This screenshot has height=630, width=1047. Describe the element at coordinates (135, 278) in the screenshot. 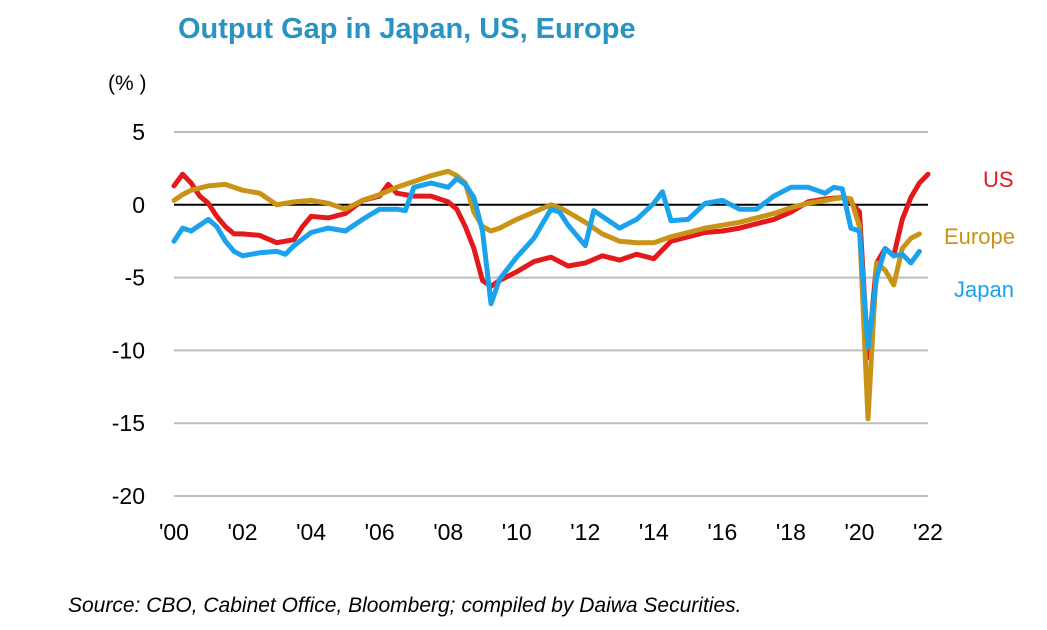

I see `y-tick-label: -5` at that location.